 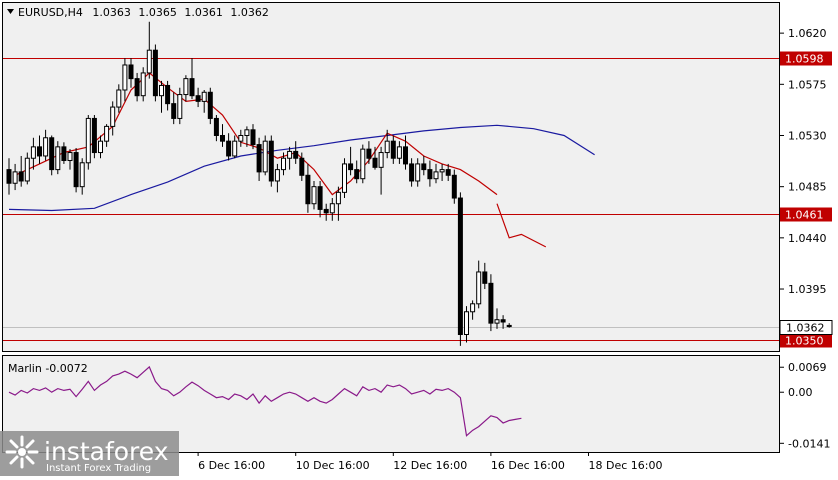 What do you see at coordinates (111, 12) in the screenshot?
I see `ohlc-open: 1.0363` at bounding box center [111, 12].